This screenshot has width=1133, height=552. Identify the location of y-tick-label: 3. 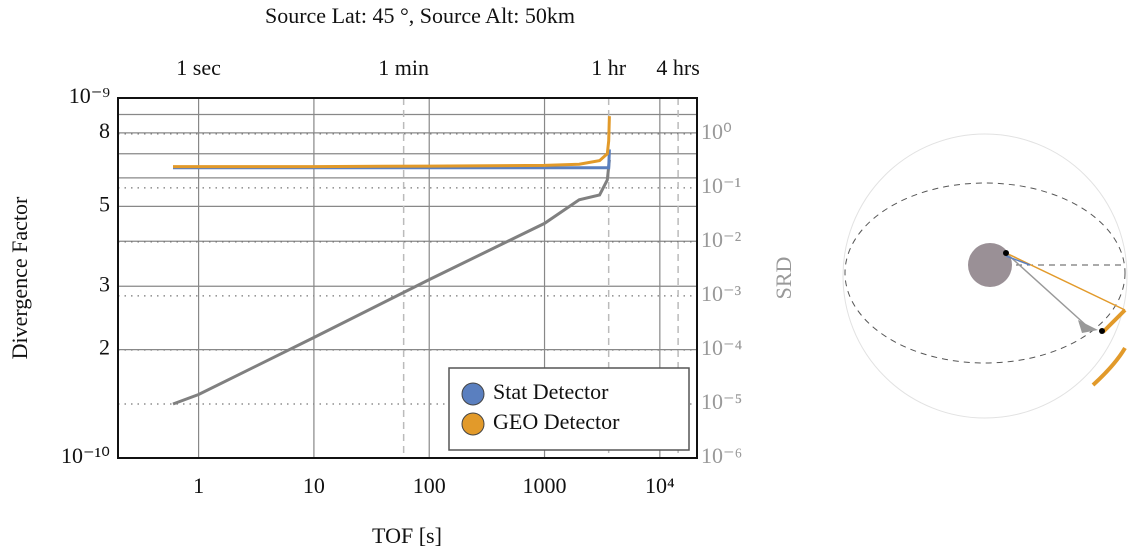
(104, 283).